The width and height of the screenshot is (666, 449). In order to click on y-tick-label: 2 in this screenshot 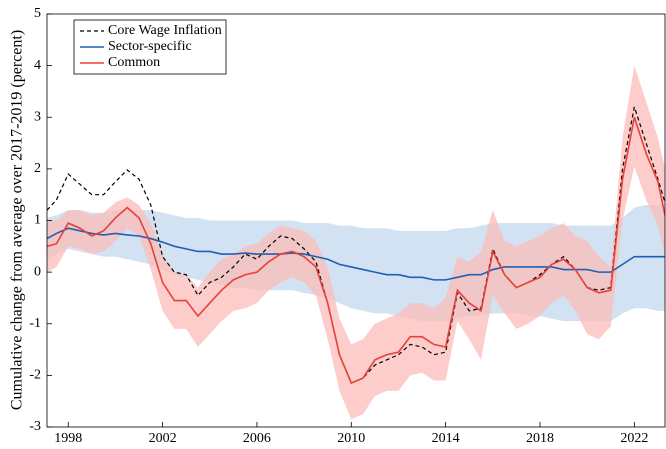, I will do `click(37, 168)`.